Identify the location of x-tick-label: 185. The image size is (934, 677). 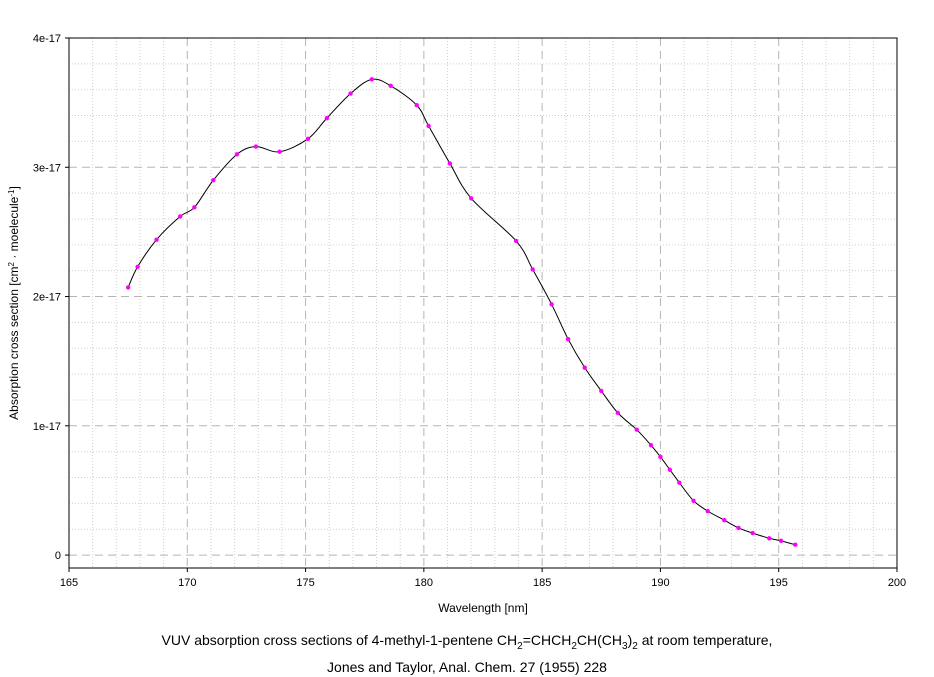
(542, 583).